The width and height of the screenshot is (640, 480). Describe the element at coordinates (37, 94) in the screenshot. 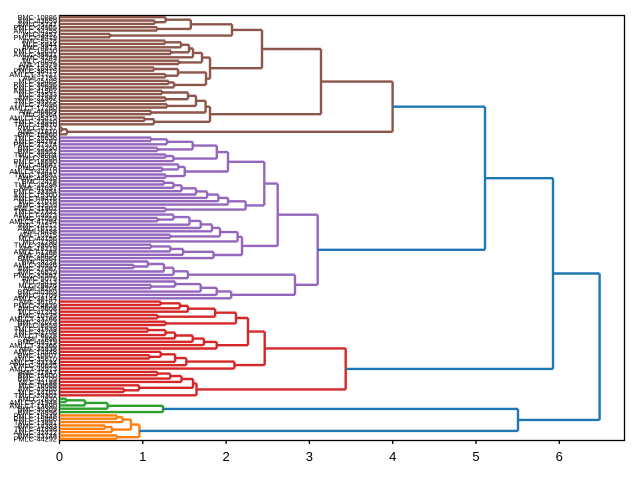

I see `svg-text: MLC-33533` at that location.